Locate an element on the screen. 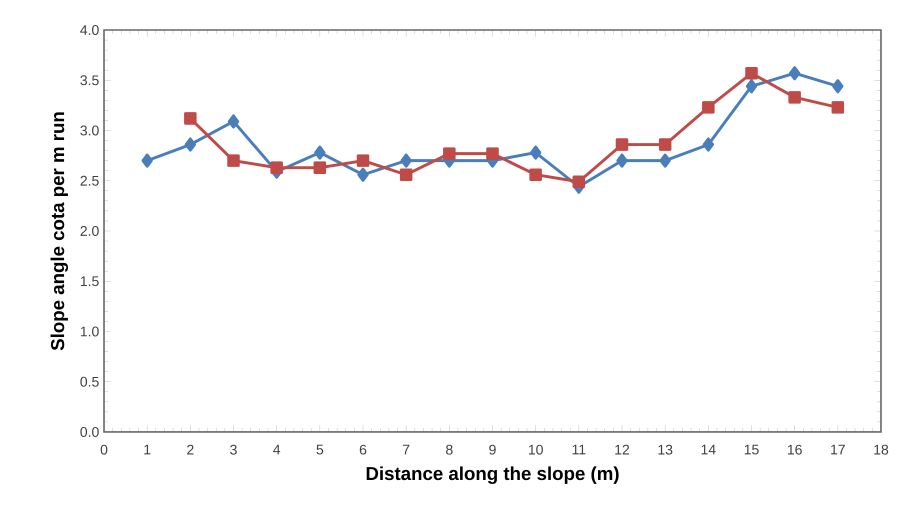 Image resolution: width=901 pixels, height=529 pixels. y-tick-label: 1.0 is located at coordinates (89, 331).